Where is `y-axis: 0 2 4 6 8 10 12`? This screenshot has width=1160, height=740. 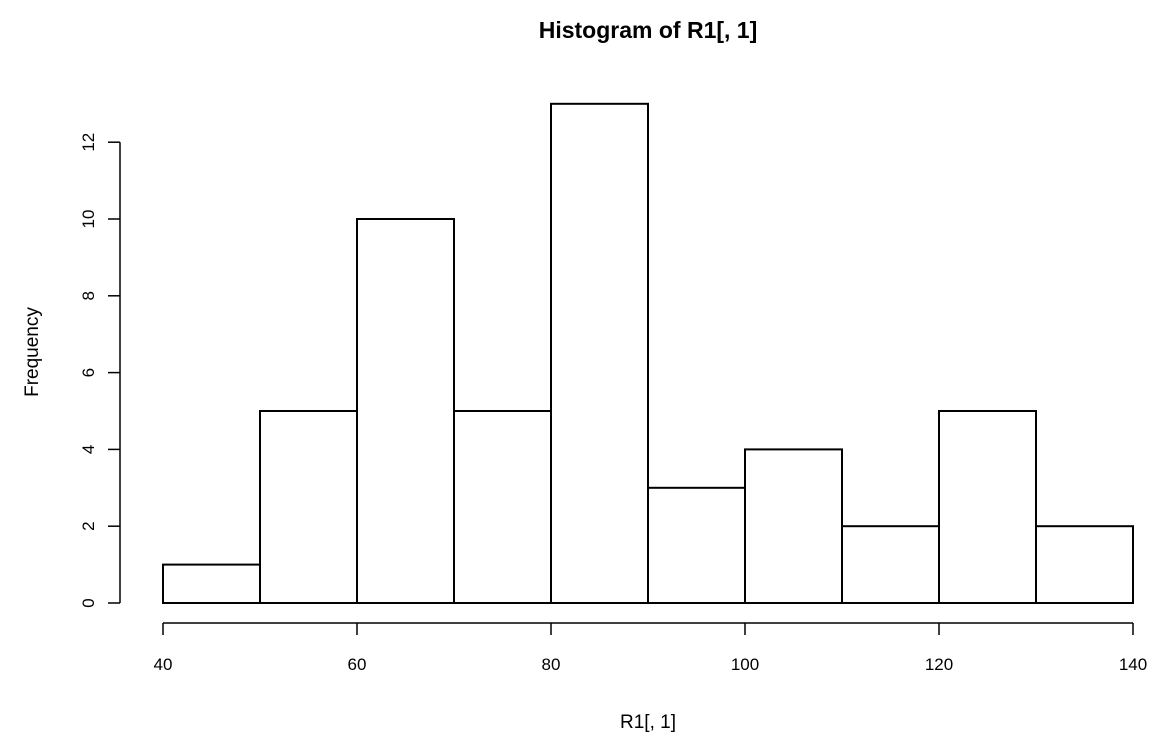
y-axis: 0 2 4 6 8 10 12 is located at coordinates (100, 370).